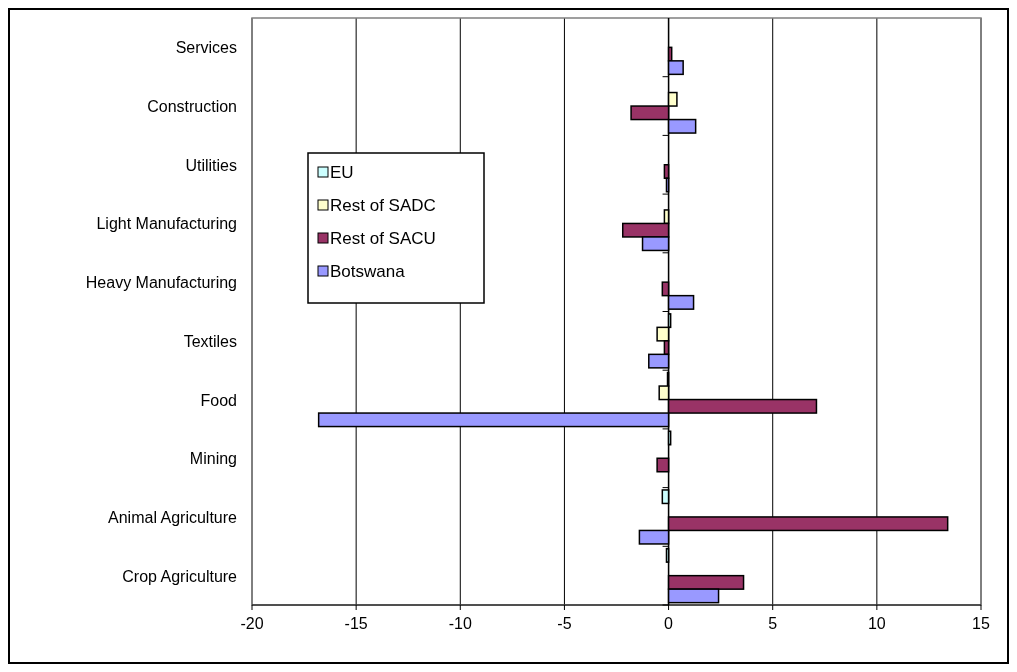 This screenshot has height=672, width=1017. I want to click on y-tick-label: Mining, so click(213, 459).